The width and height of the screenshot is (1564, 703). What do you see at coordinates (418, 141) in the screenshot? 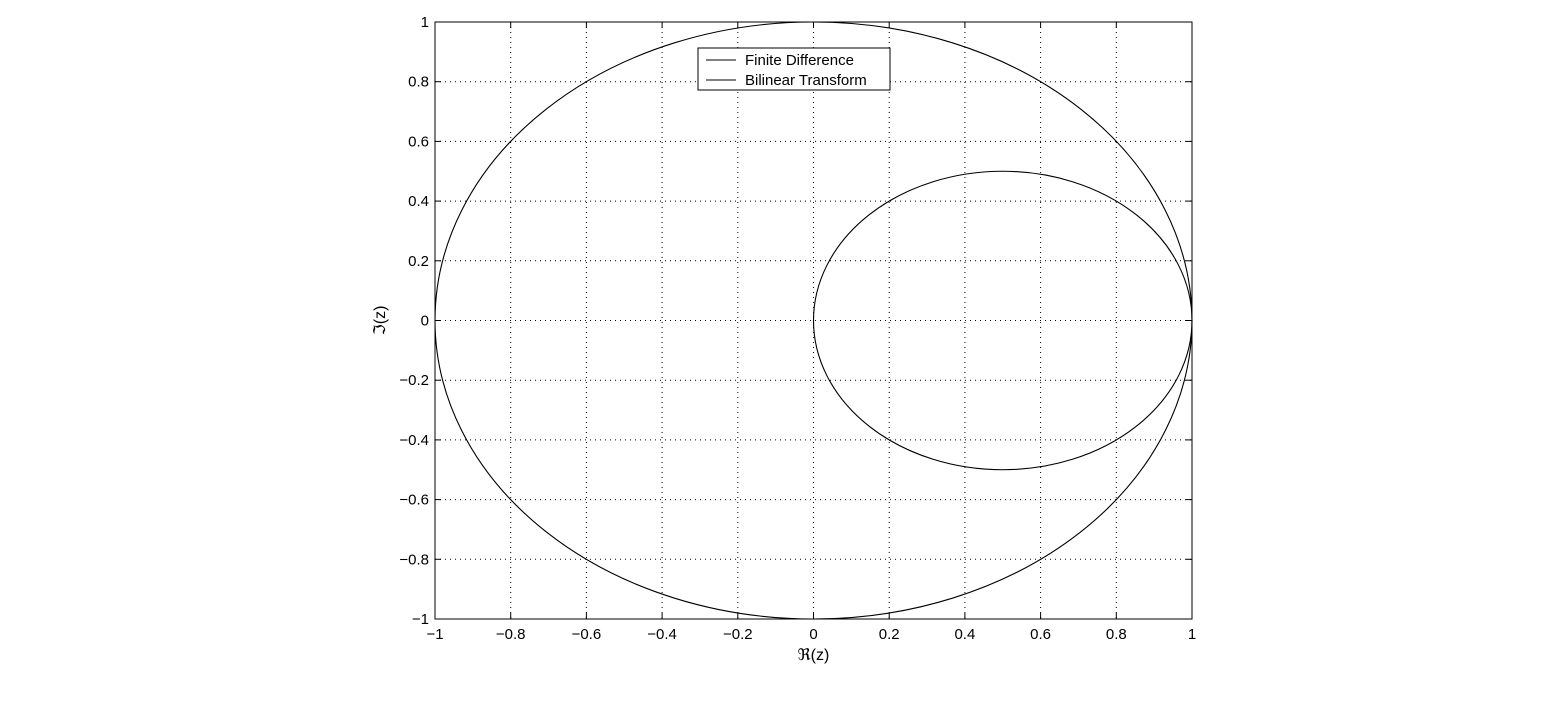
I see `y-tick-label: 0.6` at bounding box center [418, 141].